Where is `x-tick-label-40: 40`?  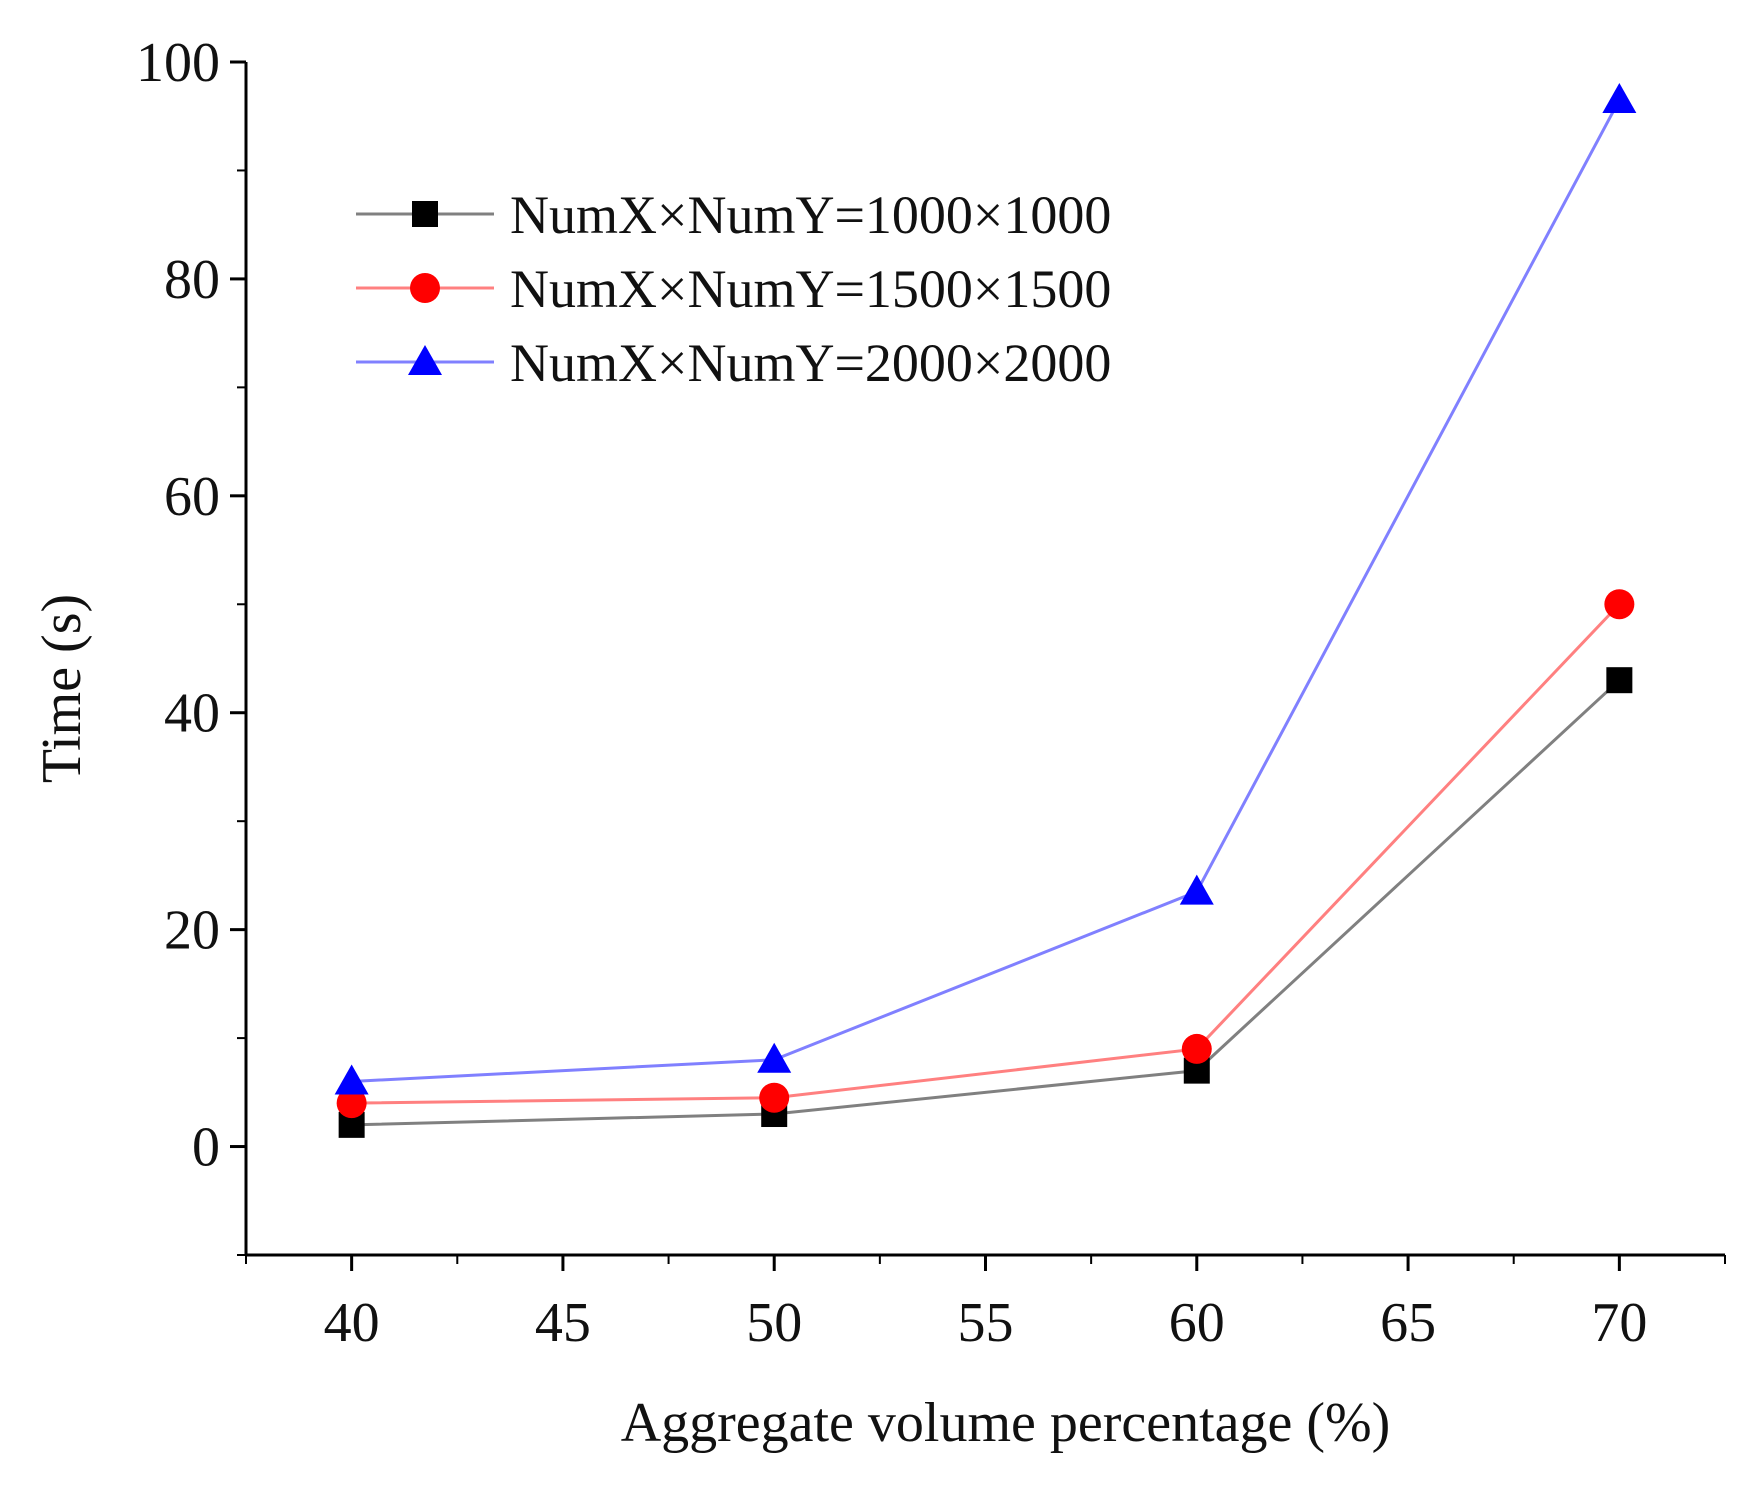
x-tick-label-40: 40 is located at coordinates (352, 1323).